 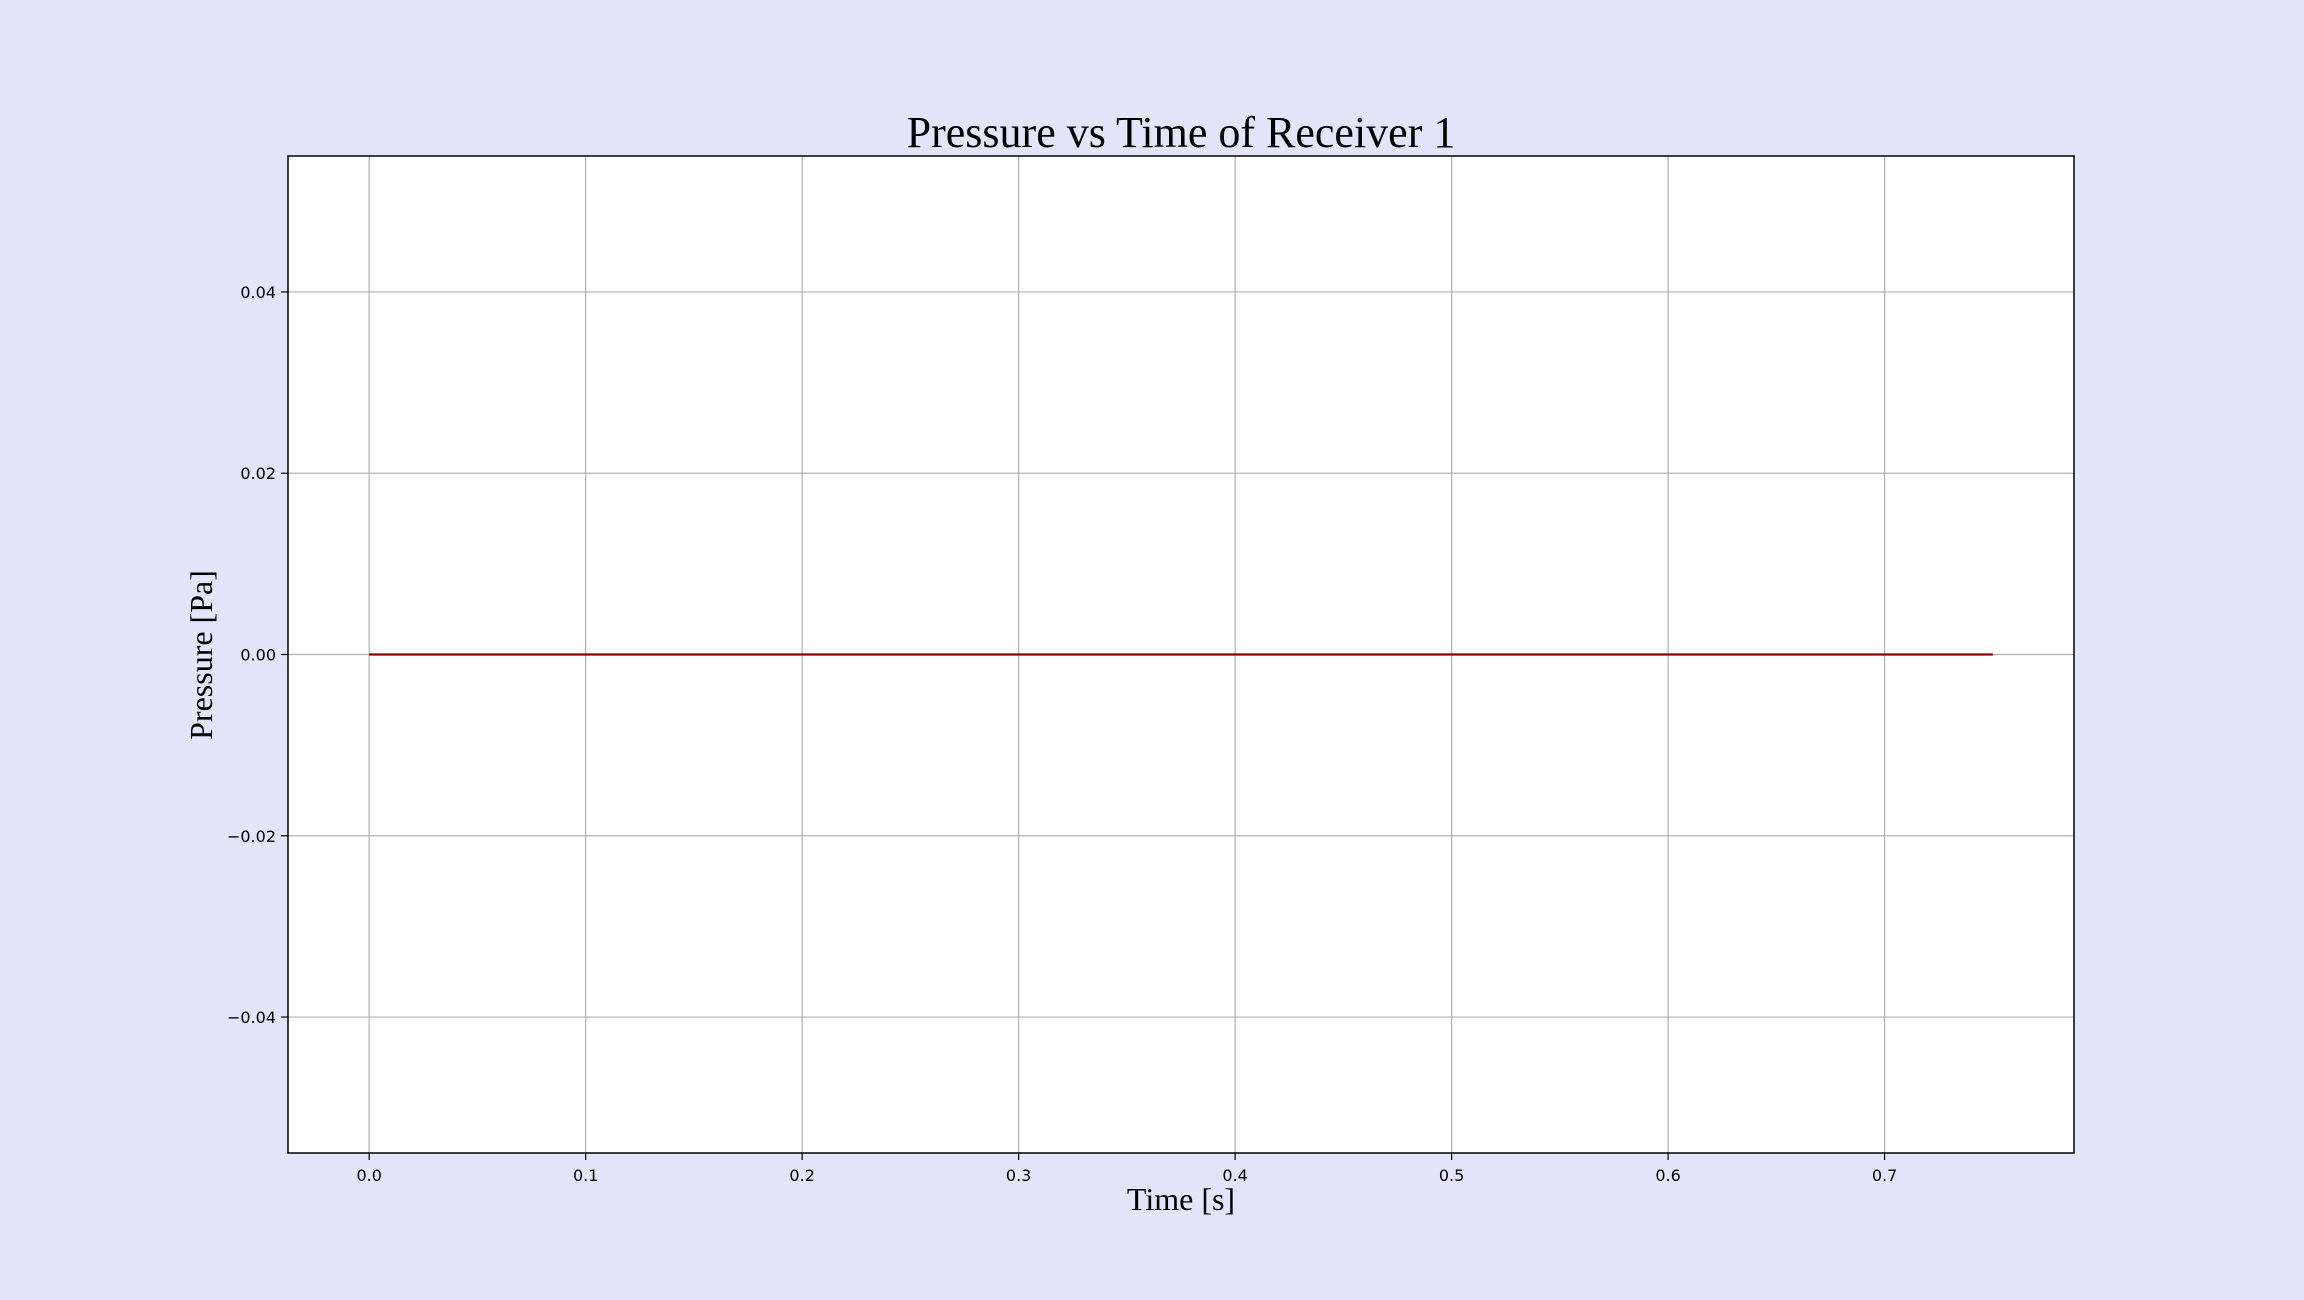 What do you see at coordinates (251, 1017) in the screenshot?
I see `y-tick-label: −0.04` at bounding box center [251, 1017].